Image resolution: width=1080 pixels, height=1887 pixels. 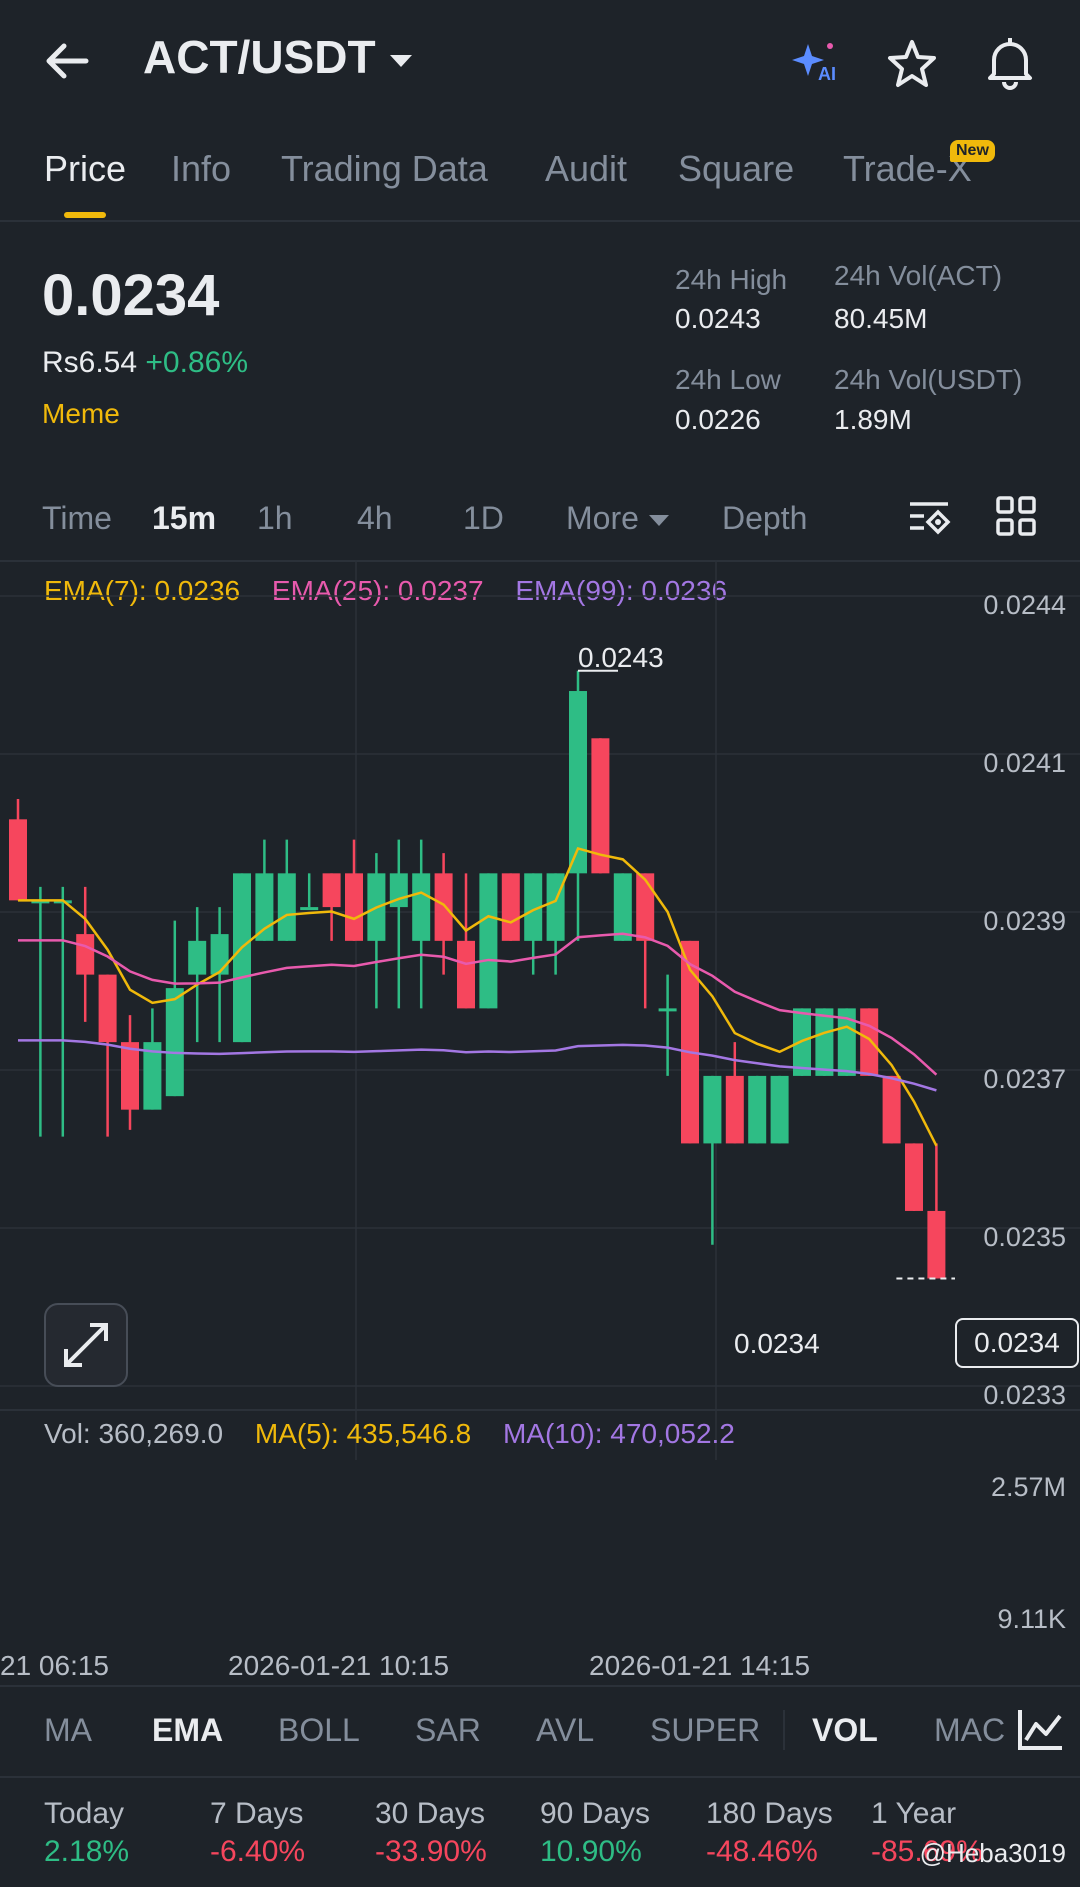 What do you see at coordinates (184, 518) in the screenshot?
I see `timeframe-15m: 15m` at bounding box center [184, 518].